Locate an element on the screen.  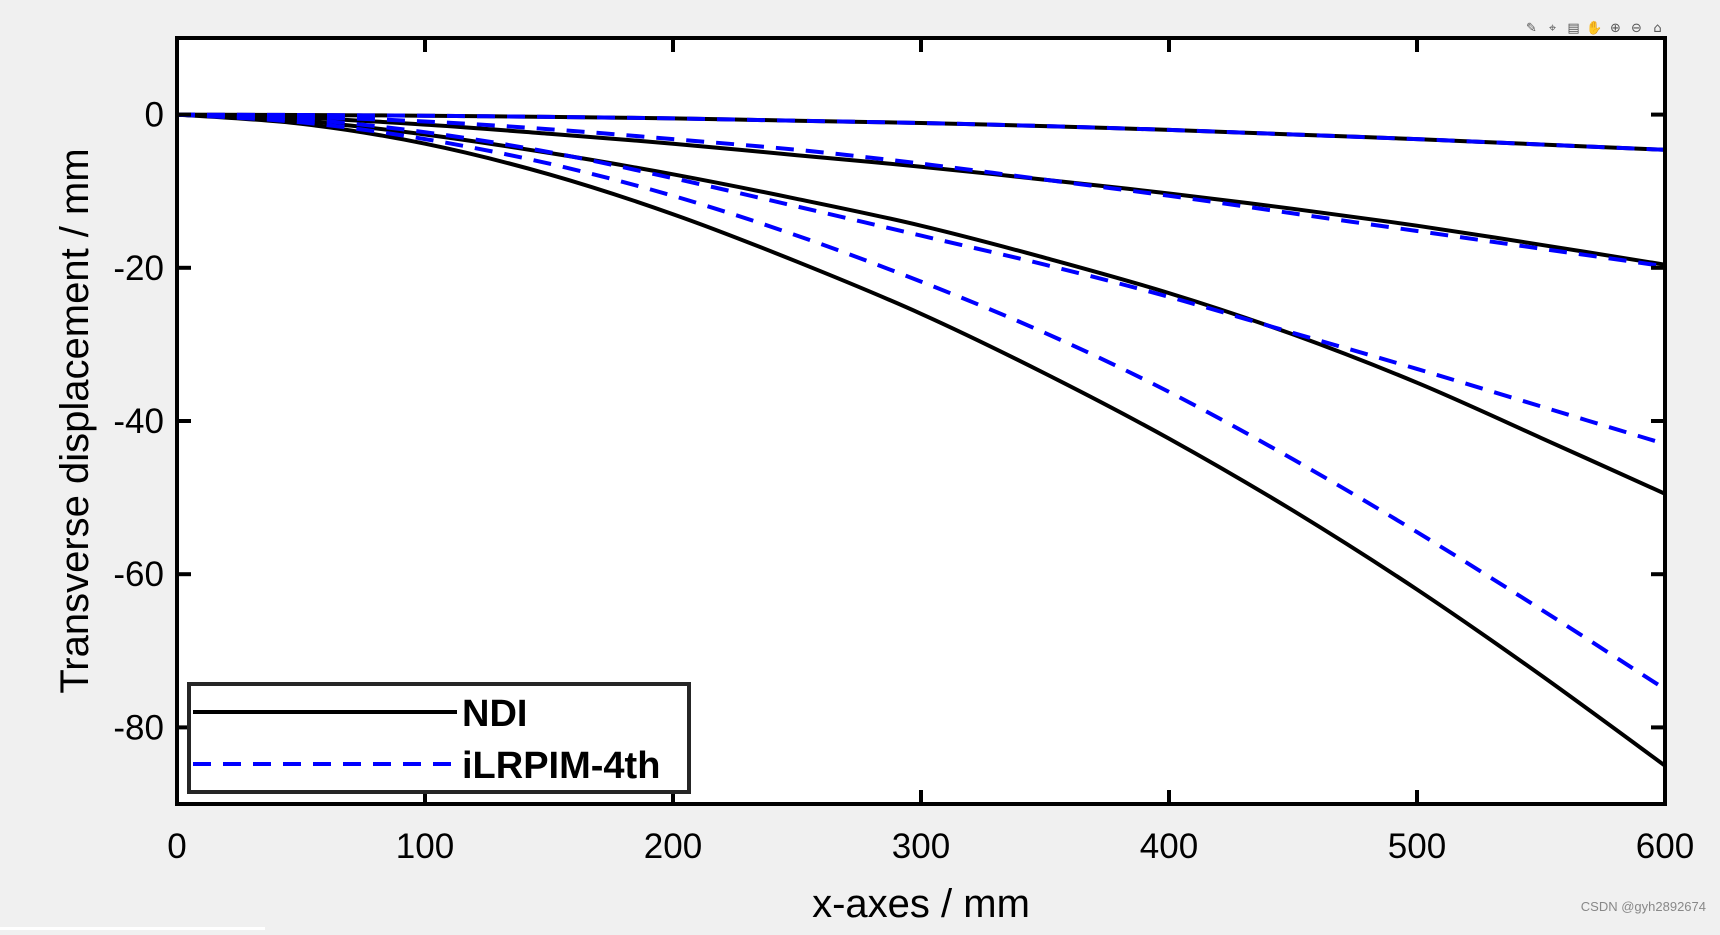
legend-label-ilrpim: iLRPIM-4th is located at coordinates (561, 766).